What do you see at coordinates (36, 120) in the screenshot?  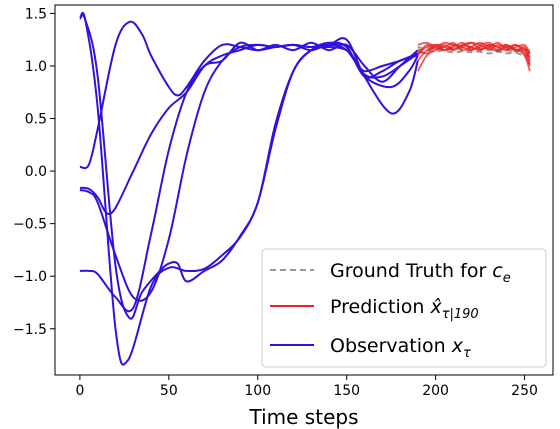 I see `y-tick-label: 0.5` at bounding box center [36, 120].